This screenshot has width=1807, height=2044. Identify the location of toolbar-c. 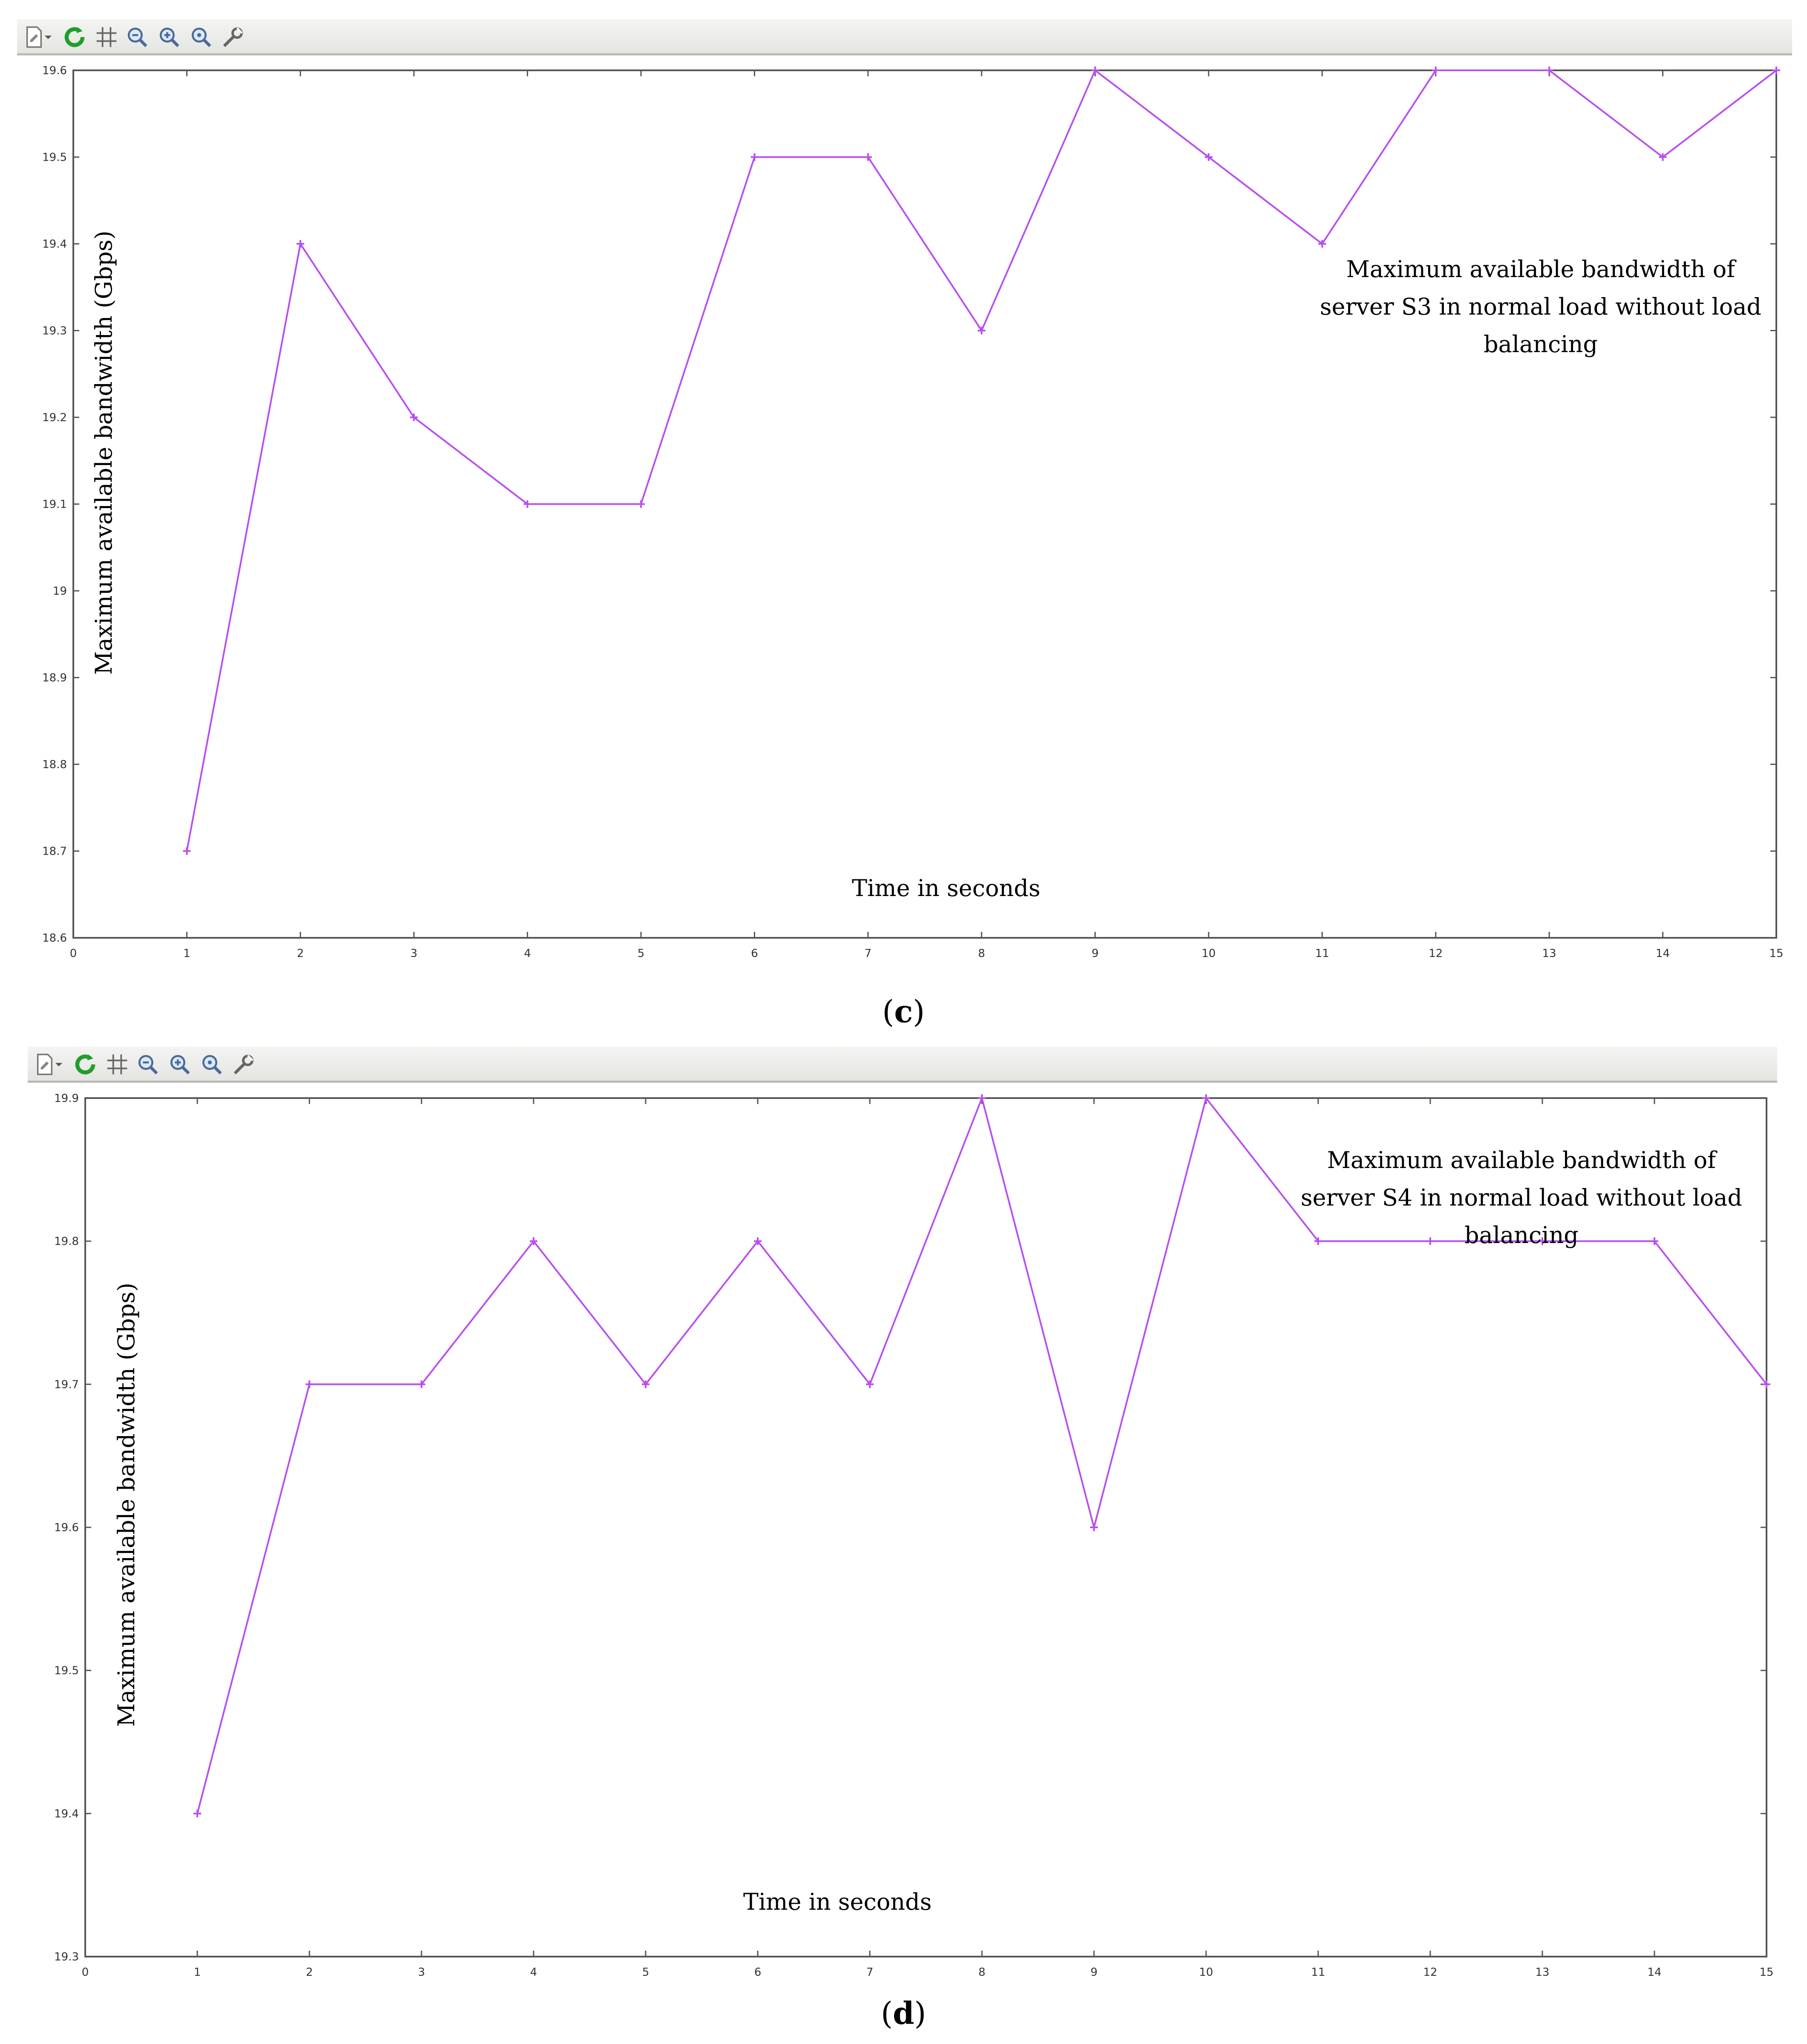
(904, 37).